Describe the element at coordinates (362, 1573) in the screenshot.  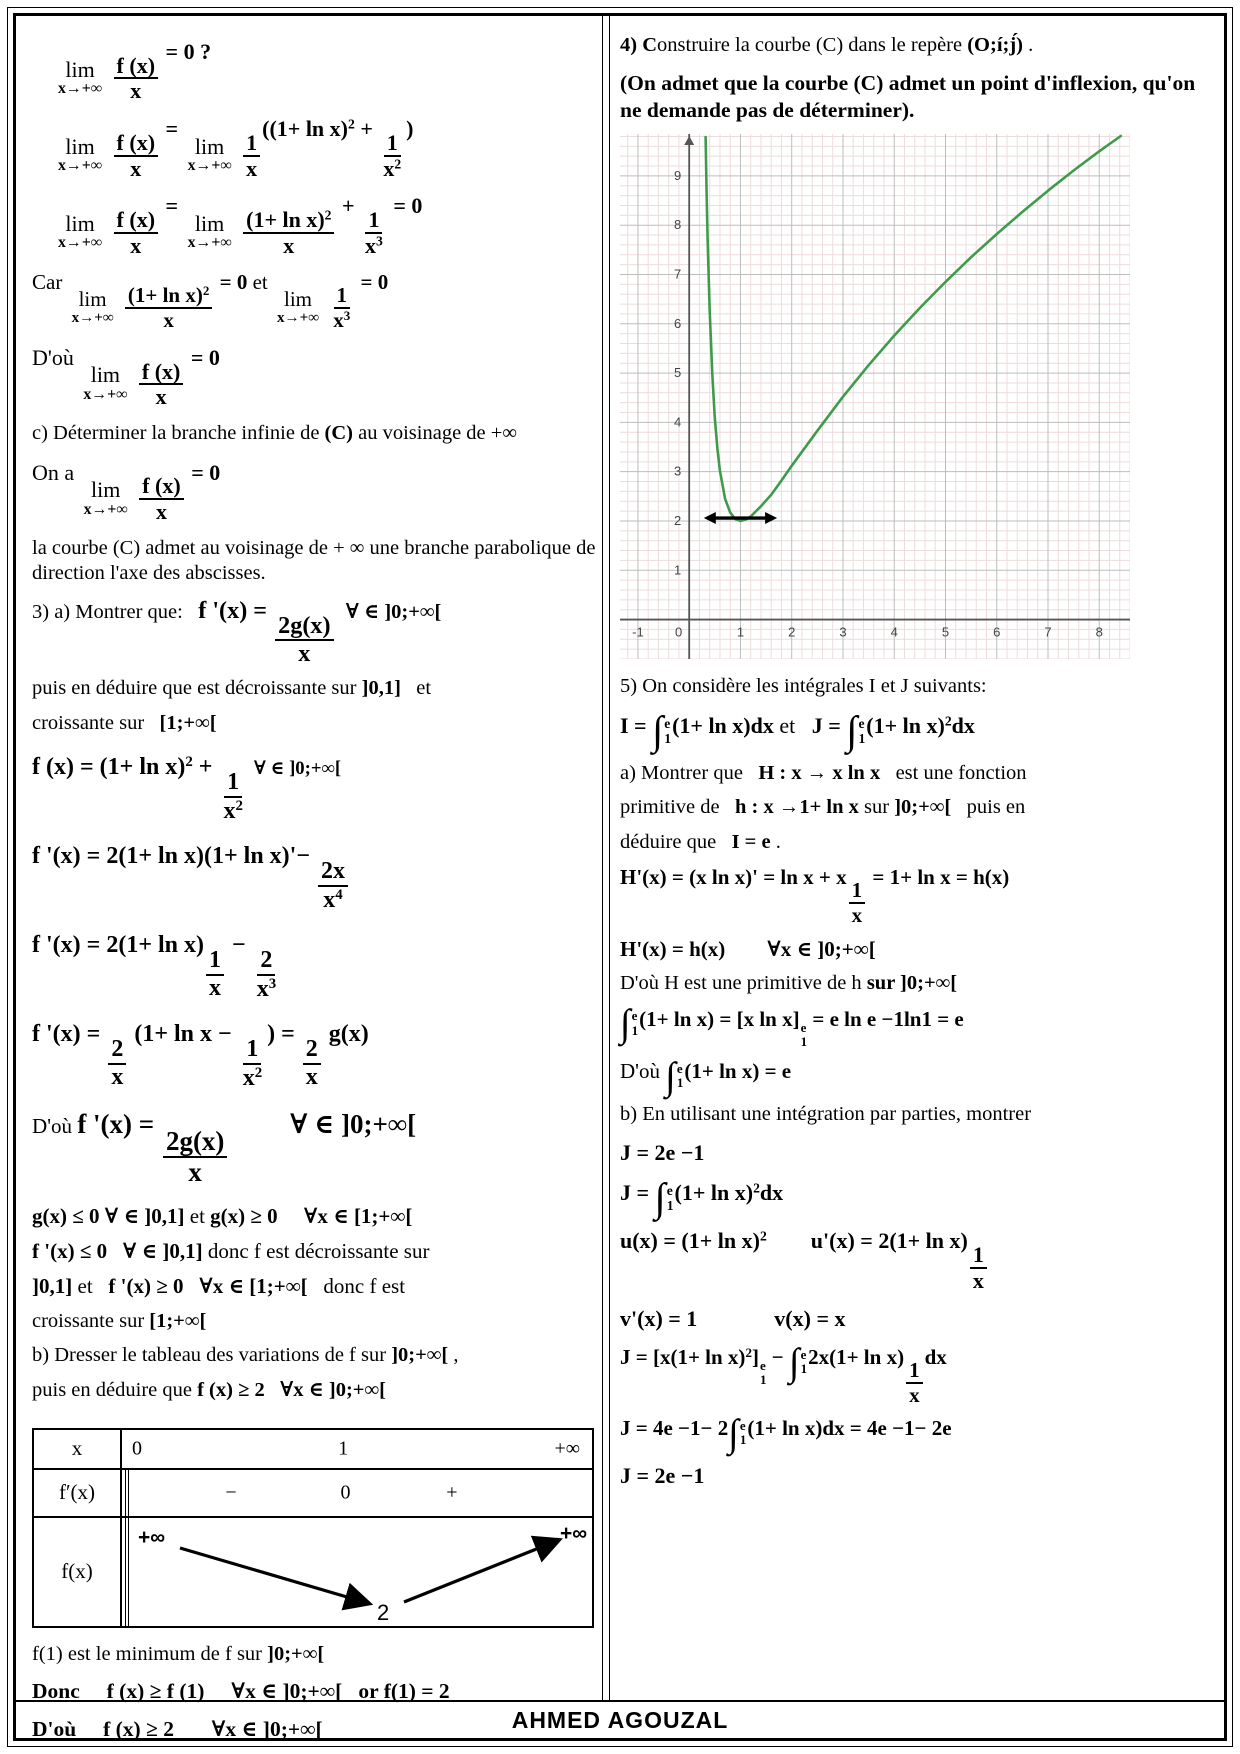
I see `variation-arrows: +∞ 2 +∞` at that location.